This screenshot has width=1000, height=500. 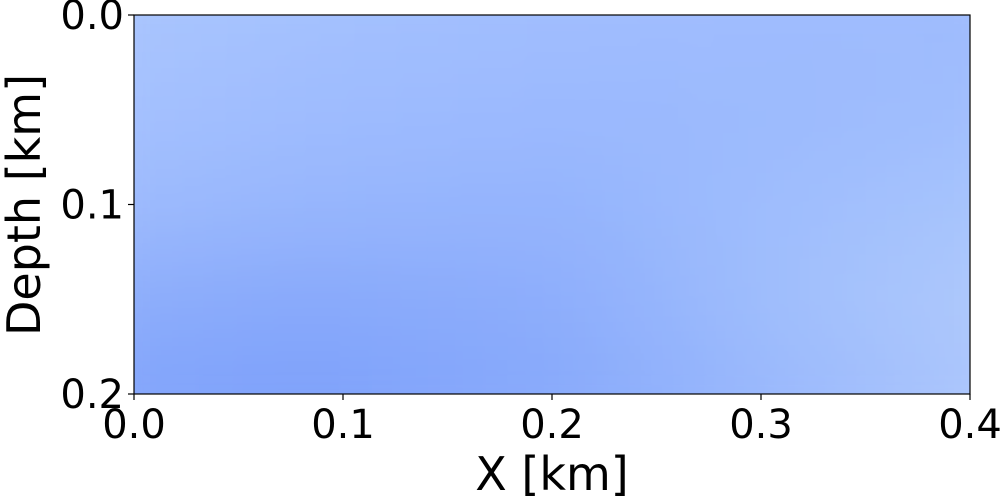 What do you see at coordinates (92, 395) in the screenshot?
I see `y-tick-label: 0.2` at bounding box center [92, 395].